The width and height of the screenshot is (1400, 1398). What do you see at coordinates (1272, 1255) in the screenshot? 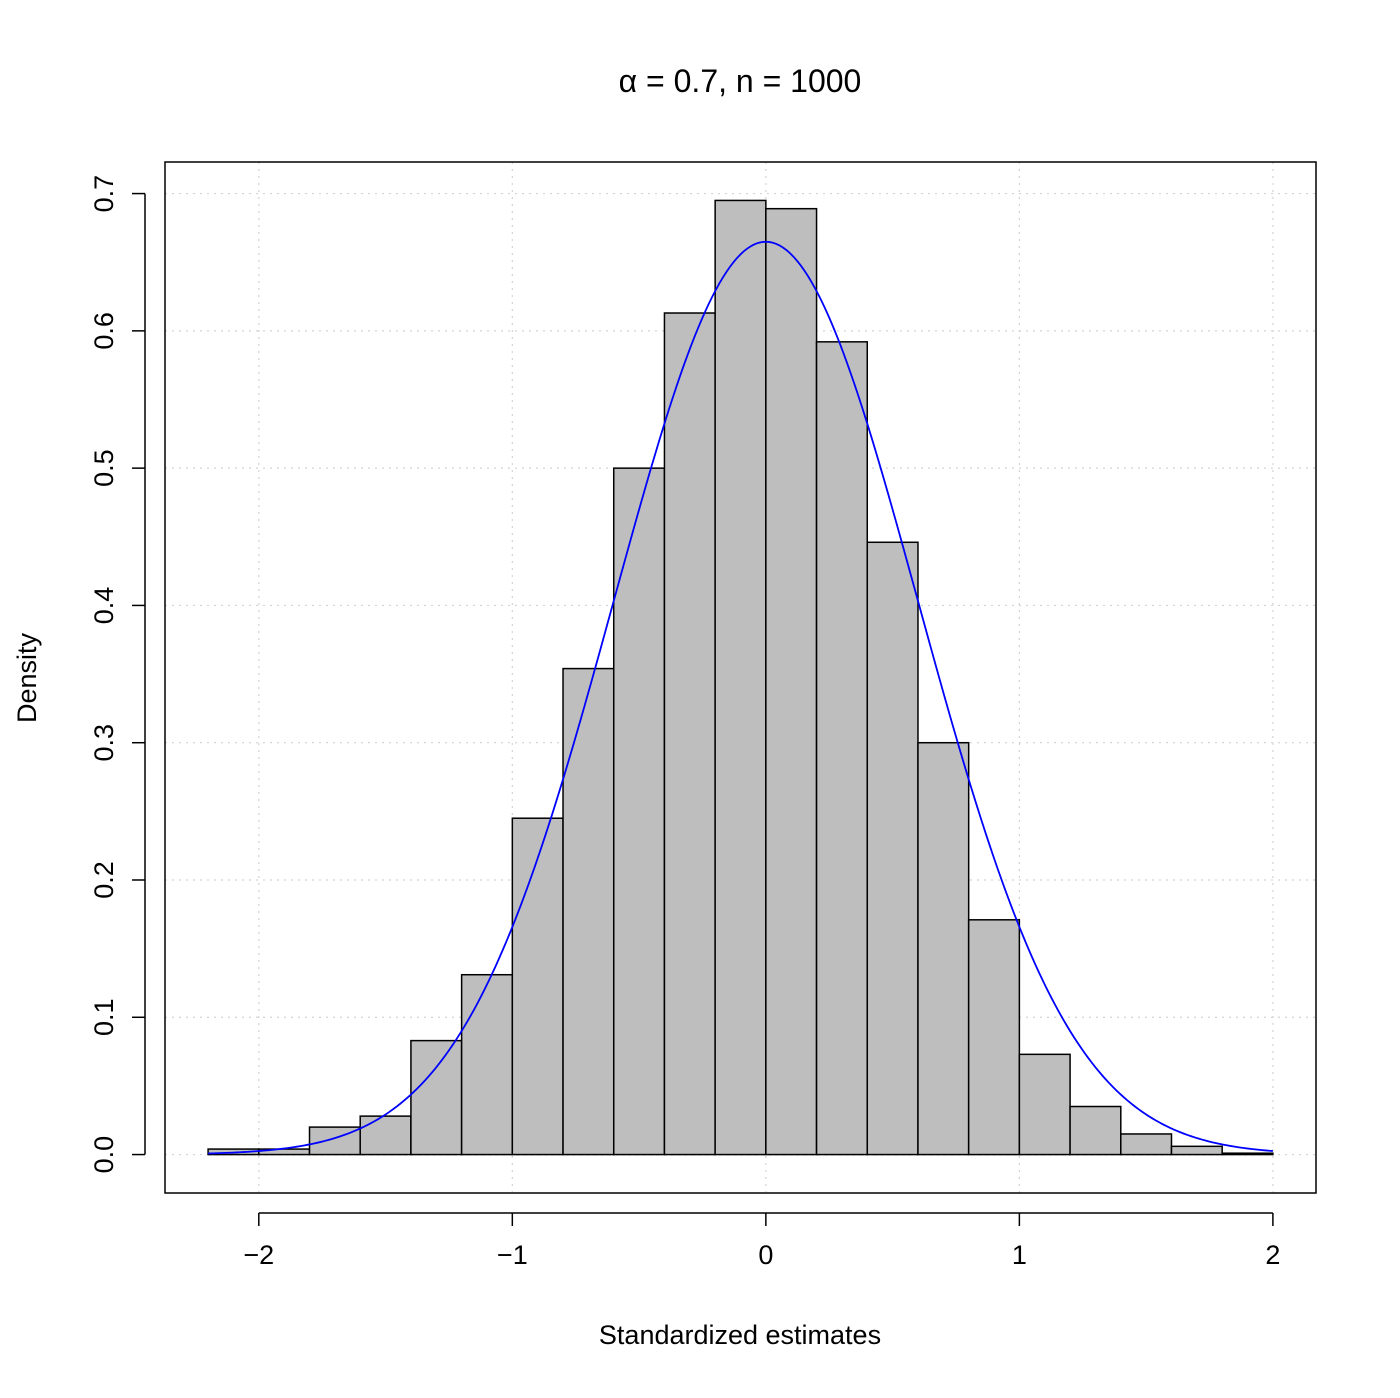
I see `x-tick-label-4: 2` at bounding box center [1272, 1255].